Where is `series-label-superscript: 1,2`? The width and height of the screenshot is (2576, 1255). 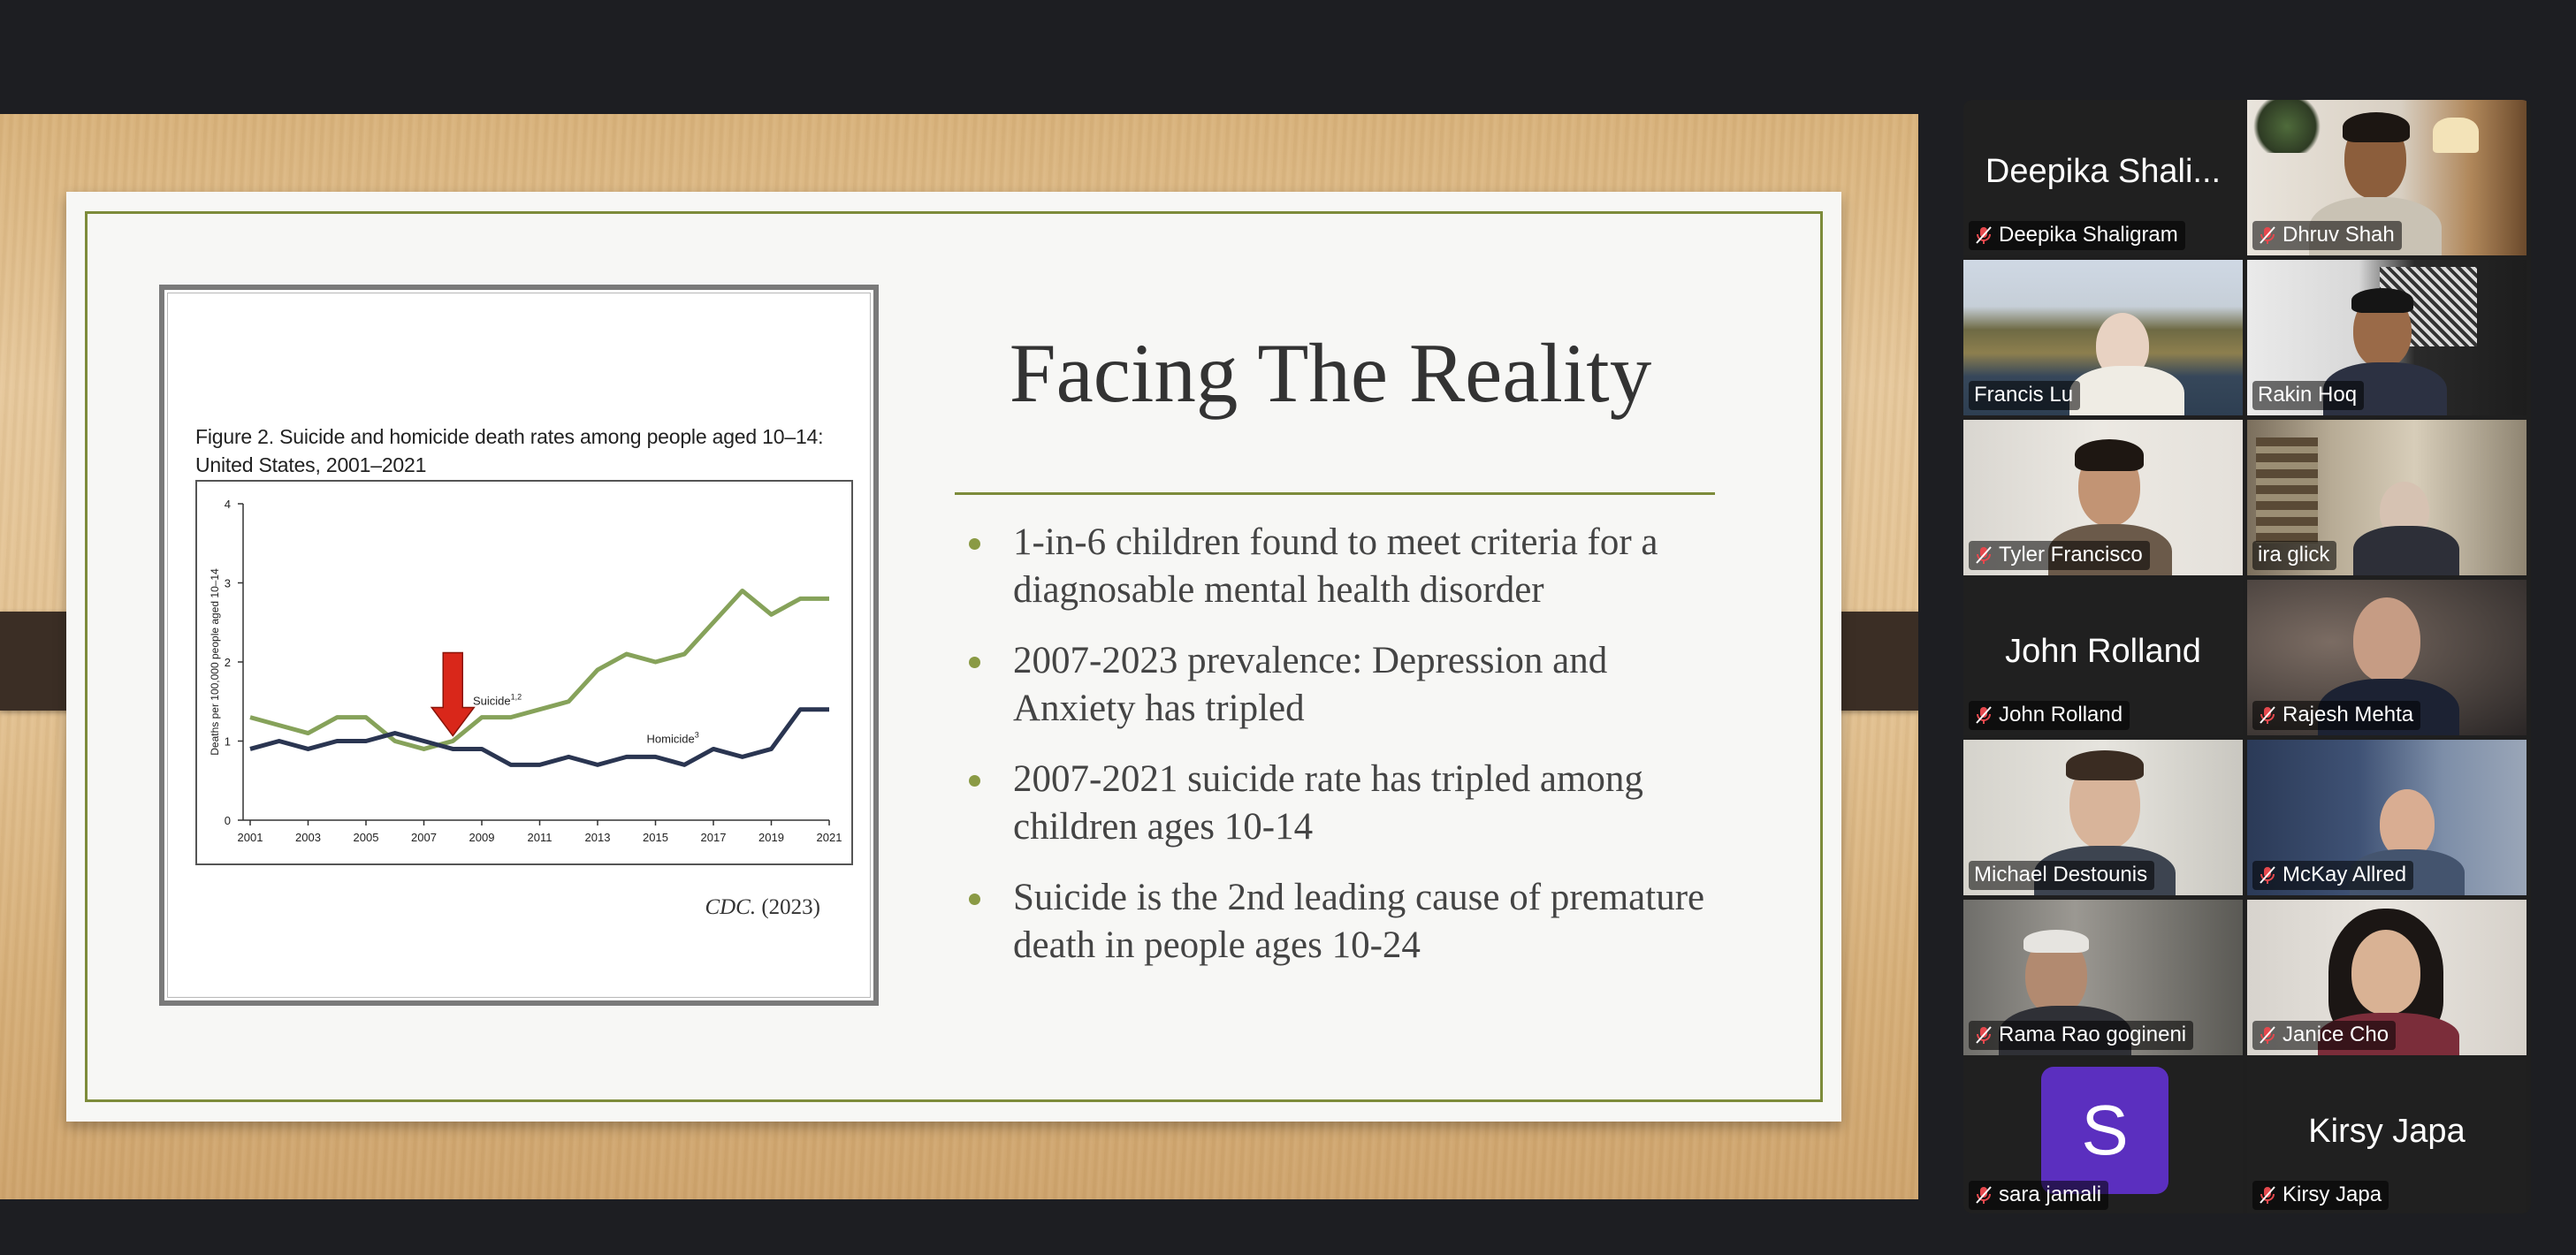 series-label-superscript: 1,2 is located at coordinates (516, 698).